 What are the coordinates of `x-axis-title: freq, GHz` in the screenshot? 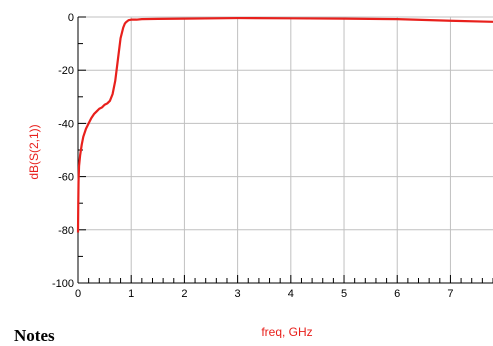 It's located at (286, 331).